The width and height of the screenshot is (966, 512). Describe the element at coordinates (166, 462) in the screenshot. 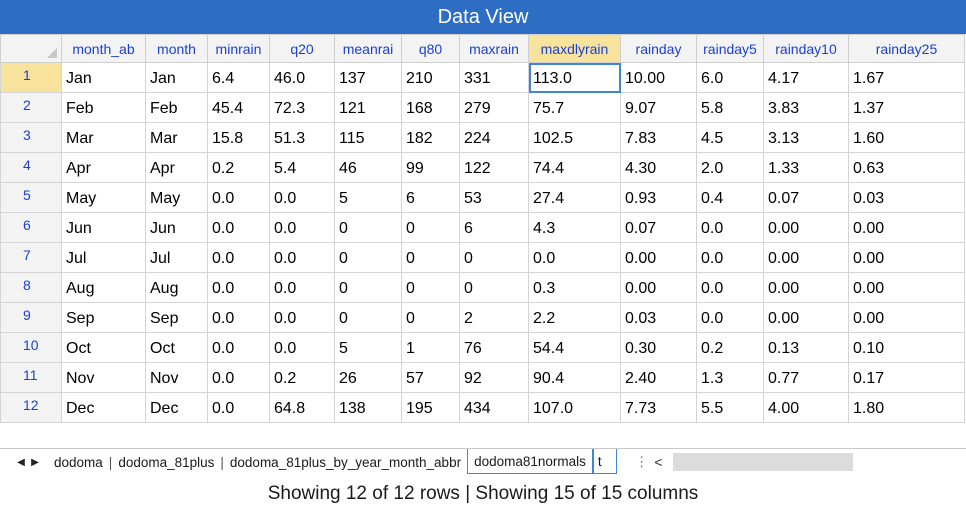

I see `sheet-tab-dodoma-81plus: dodoma_81plus` at that location.